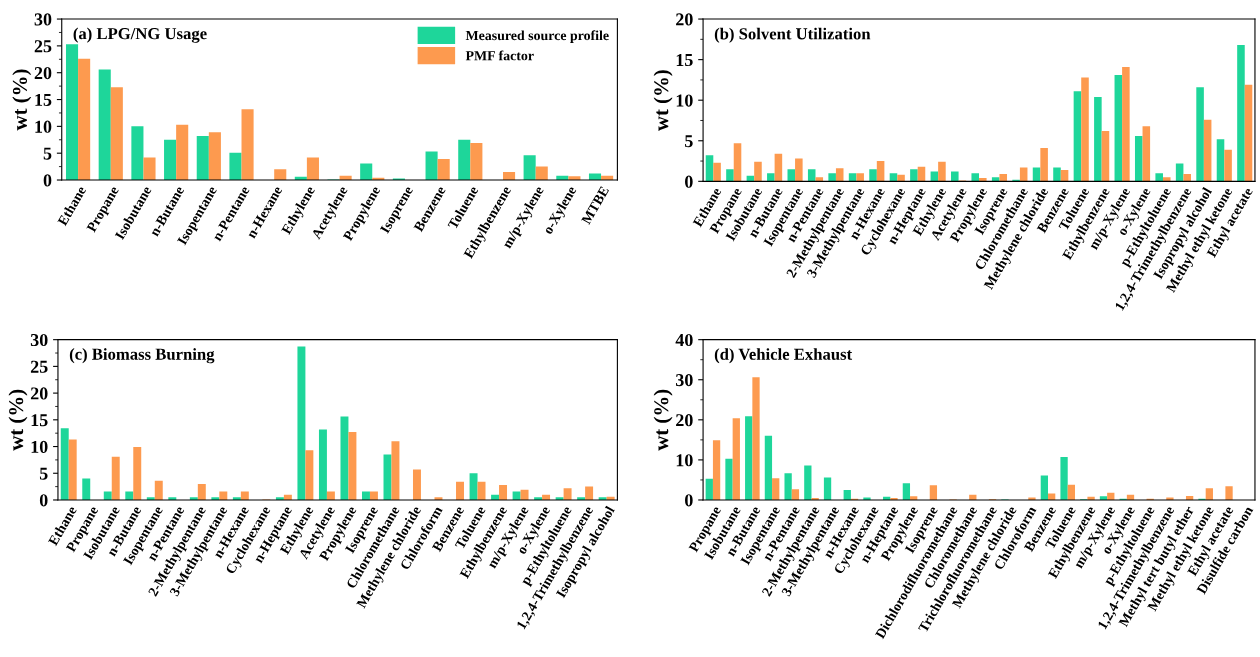 The width and height of the screenshot is (1260, 657). Describe the element at coordinates (792, 35) in the screenshot. I see `chart-title: (b) Solvent Utilization` at that location.